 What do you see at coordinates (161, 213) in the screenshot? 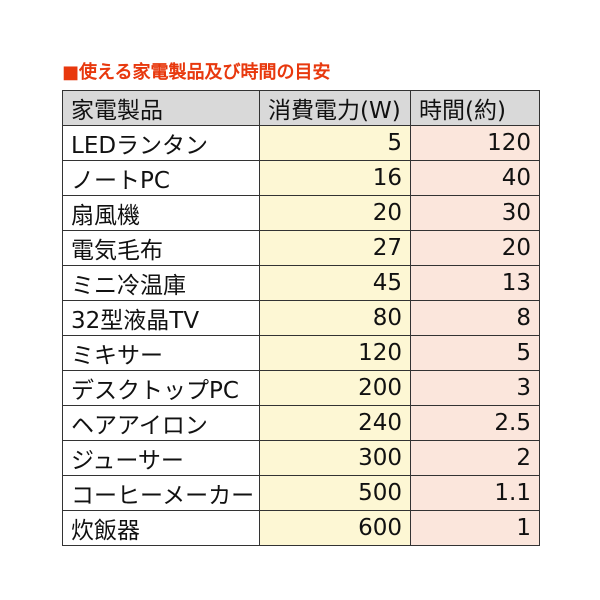
I see `appliance-name: 扇風機` at bounding box center [161, 213].